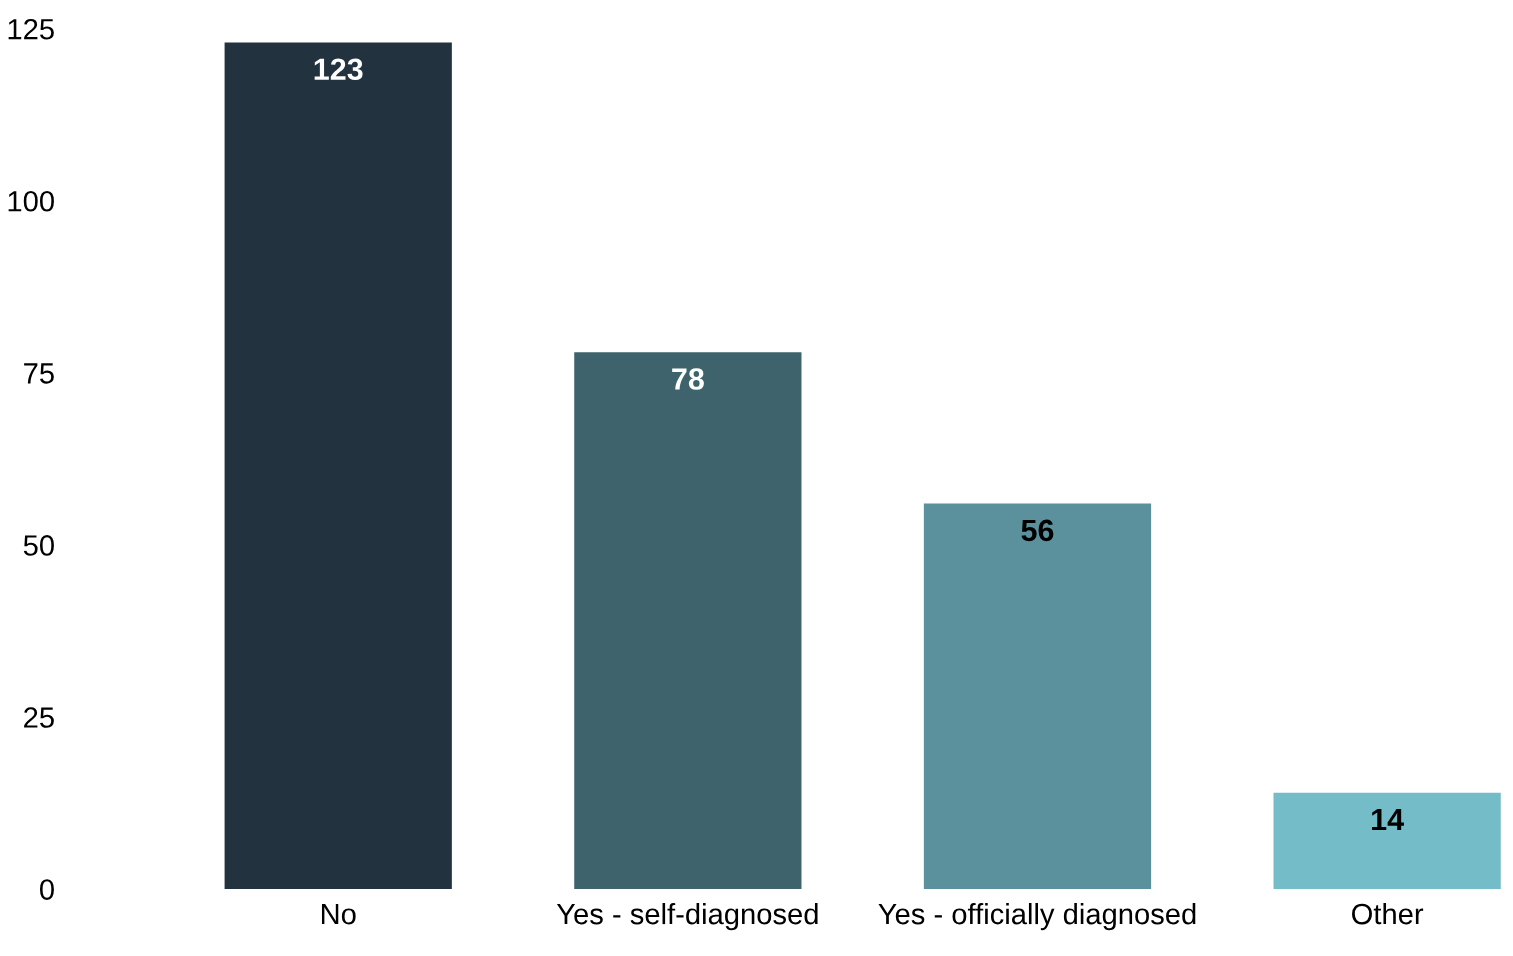 The image size is (1513, 956). What do you see at coordinates (1037, 916) in the screenshot?
I see `x-tick-label: Yes - officially diagnosed` at bounding box center [1037, 916].